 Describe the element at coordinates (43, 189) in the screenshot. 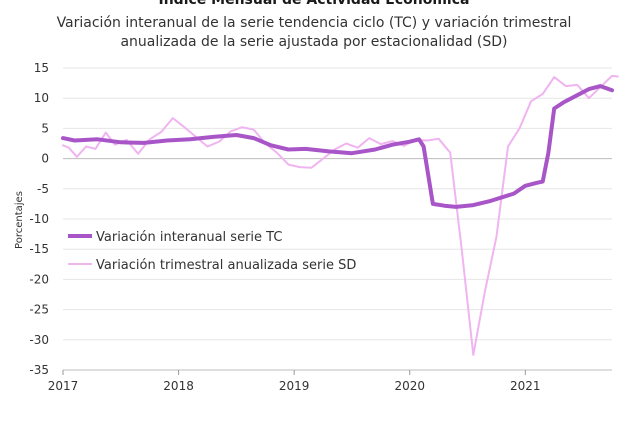

I see `y-tick-label: -5` at that location.